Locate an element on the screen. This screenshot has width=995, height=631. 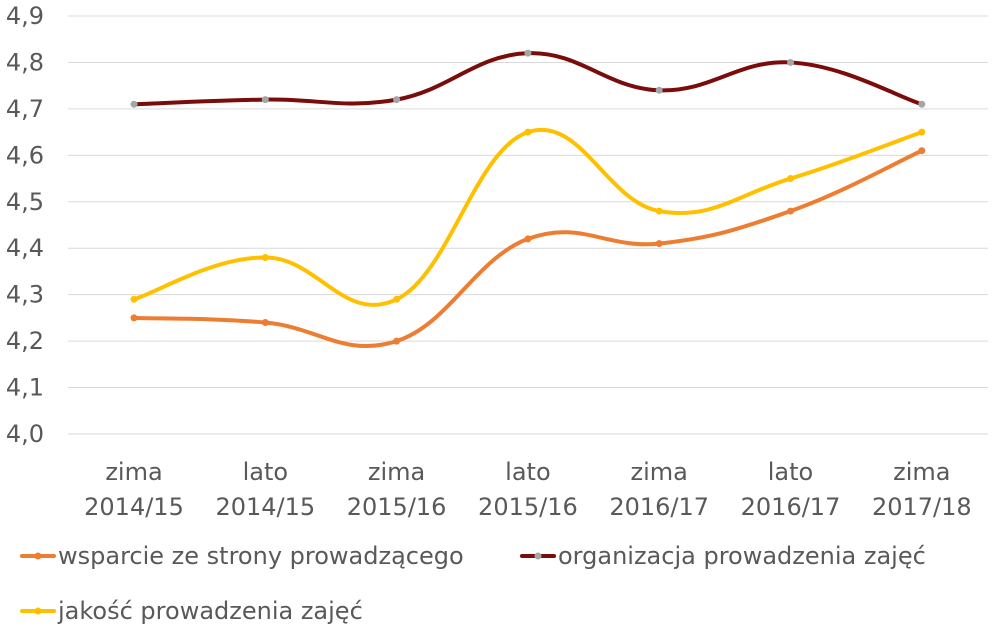
y-tick-label: 4,8 is located at coordinates (25, 62).